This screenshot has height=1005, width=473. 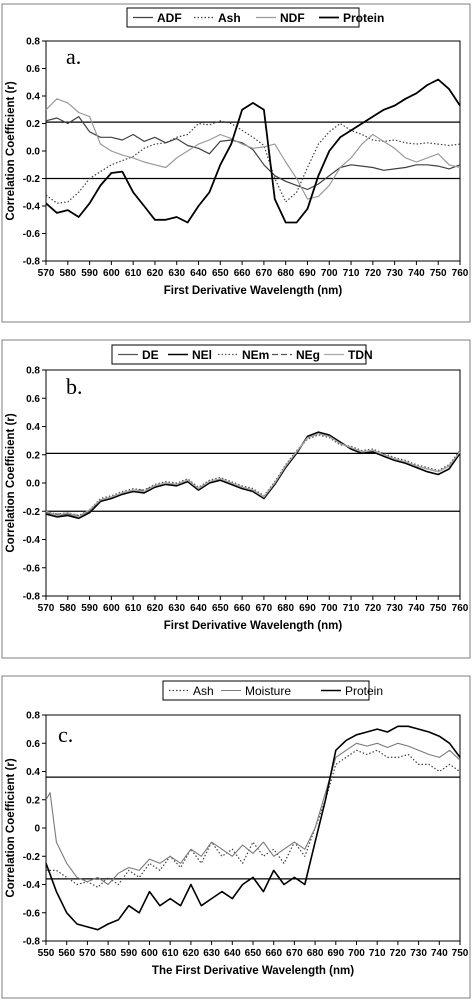 What do you see at coordinates (292, 18) in the screenshot?
I see `legend-label: NDF` at bounding box center [292, 18].